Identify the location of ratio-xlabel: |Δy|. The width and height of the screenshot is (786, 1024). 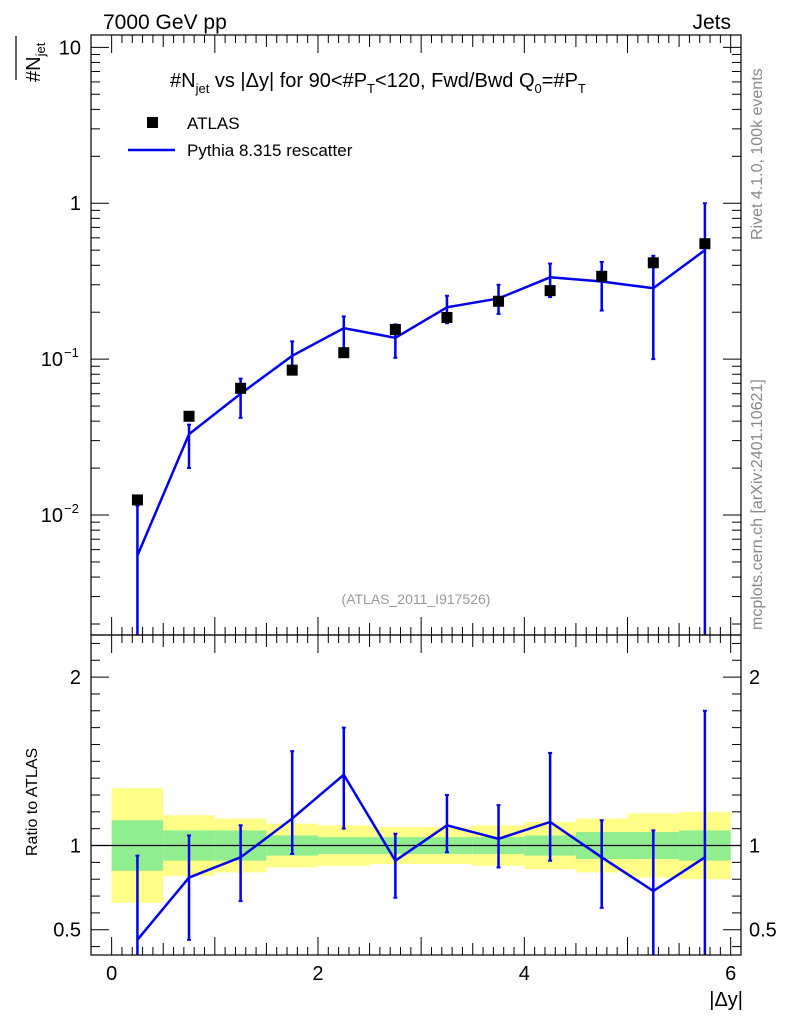
(726, 1000).